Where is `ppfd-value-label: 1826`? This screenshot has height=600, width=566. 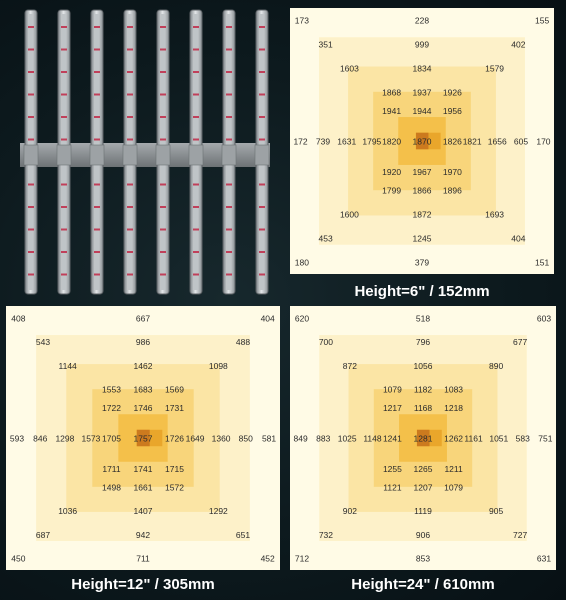
ppfd-value-label: 1826 is located at coordinates (452, 142).